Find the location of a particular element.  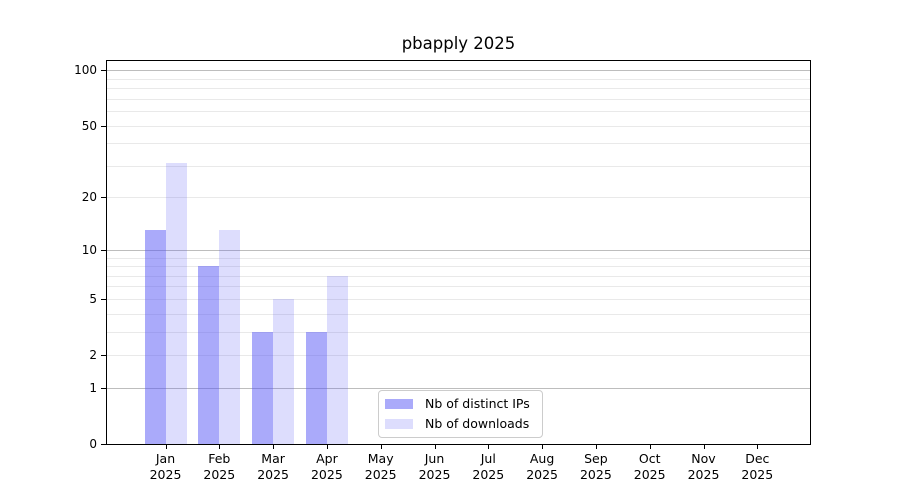

x-tick-apr is located at coordinates (327, 446).